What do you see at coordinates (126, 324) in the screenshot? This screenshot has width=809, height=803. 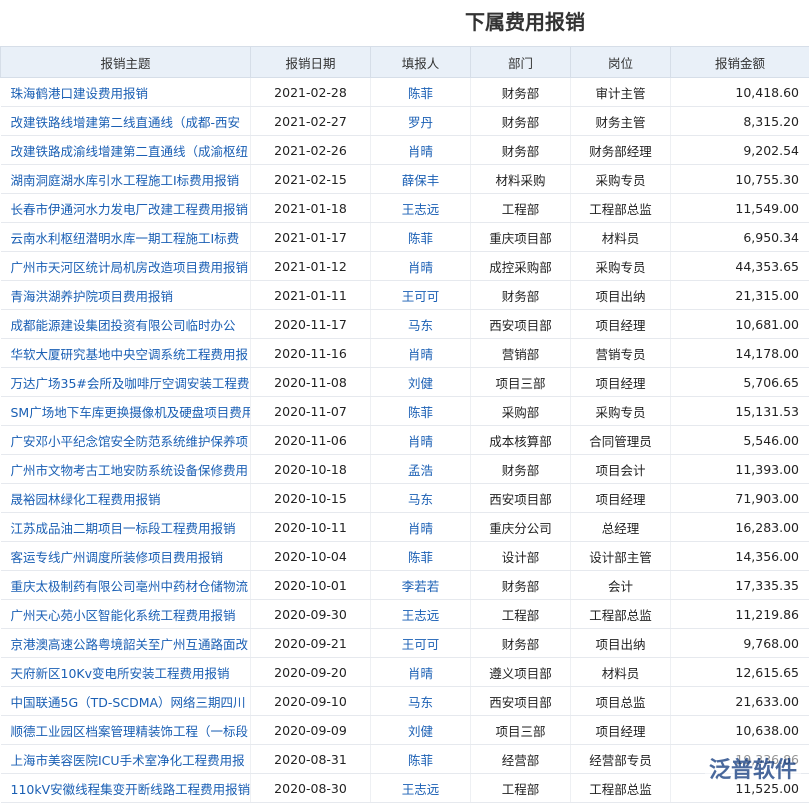 I see `subject-link: 成都能源建设集团投资有限公司临时办公` at bounding box center [126, 324].